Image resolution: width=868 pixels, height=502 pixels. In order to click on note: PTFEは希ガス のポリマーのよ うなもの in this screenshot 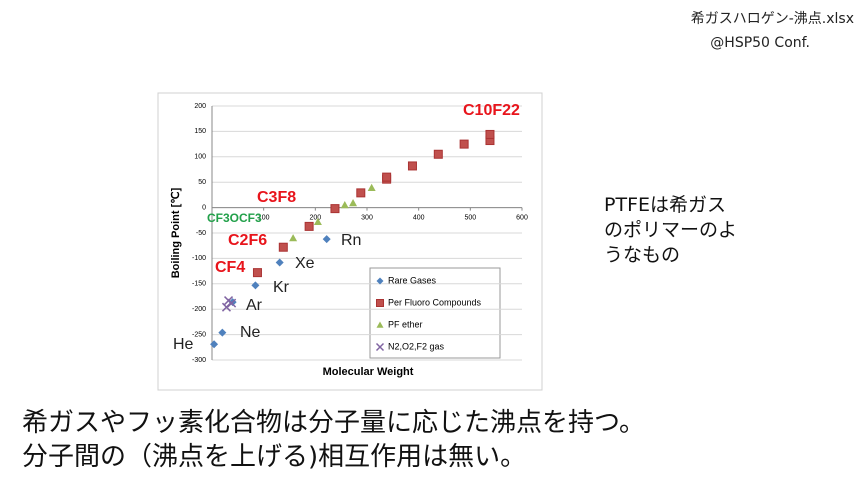, I will do `click(670, 230)`.